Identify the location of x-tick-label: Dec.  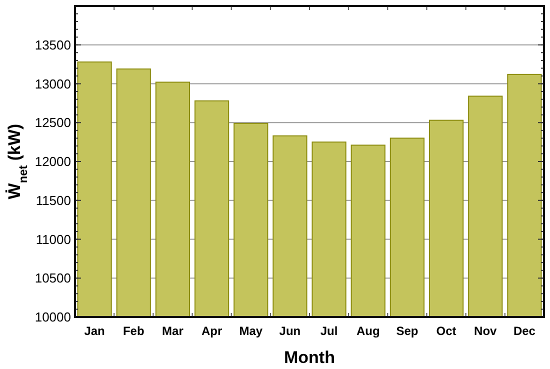
(524, 331).